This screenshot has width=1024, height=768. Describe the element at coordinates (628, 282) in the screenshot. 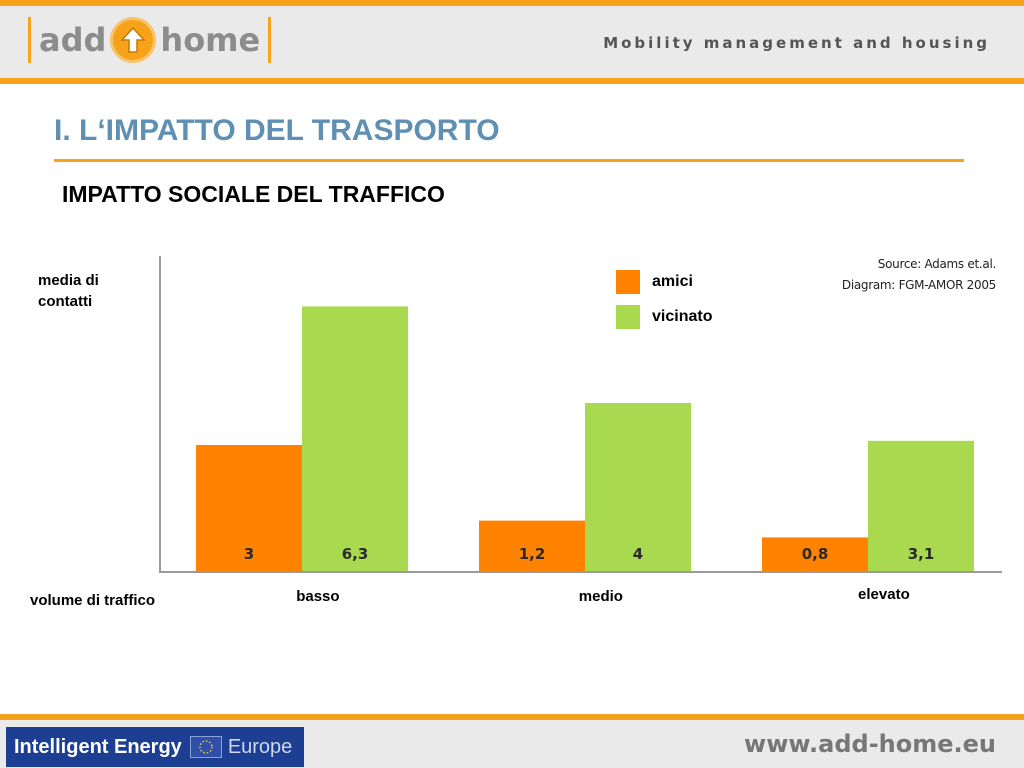

I see `legend-swatch-amici` at that location.